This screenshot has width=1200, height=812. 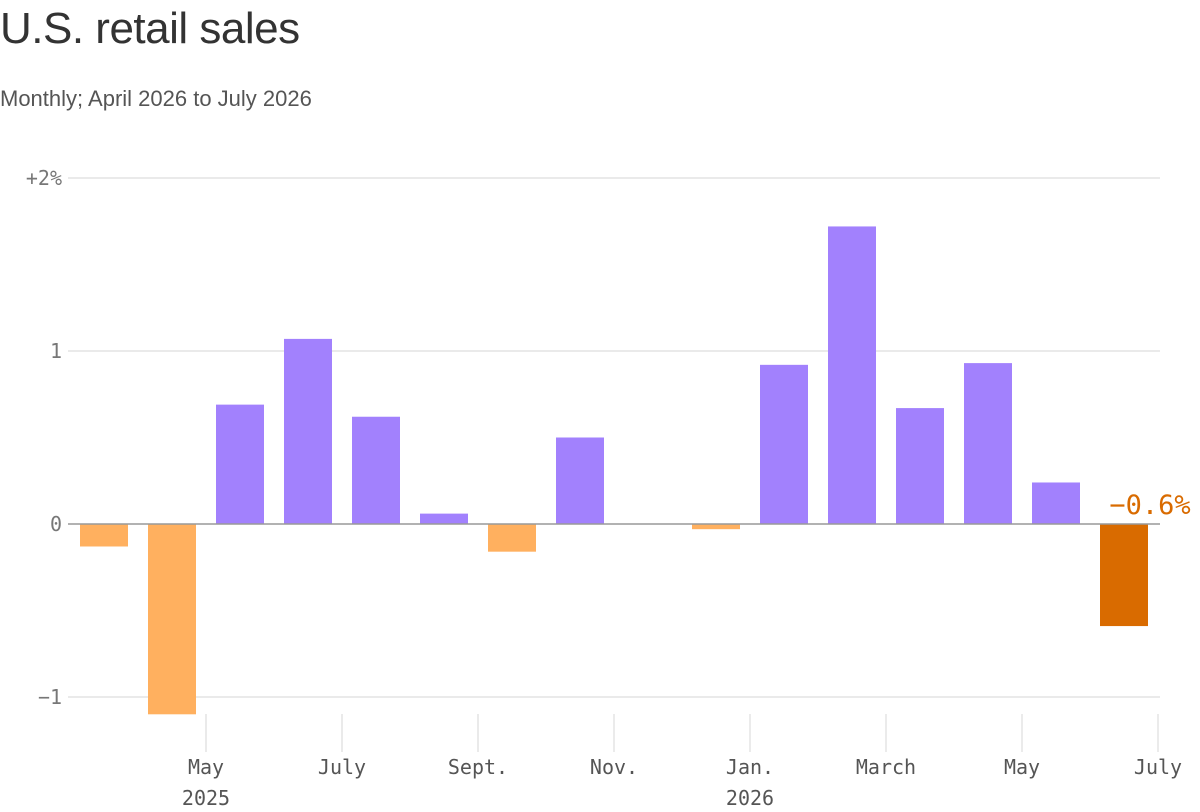 I want to click on x-tick-label: Sept., so click(x=478, y=767).